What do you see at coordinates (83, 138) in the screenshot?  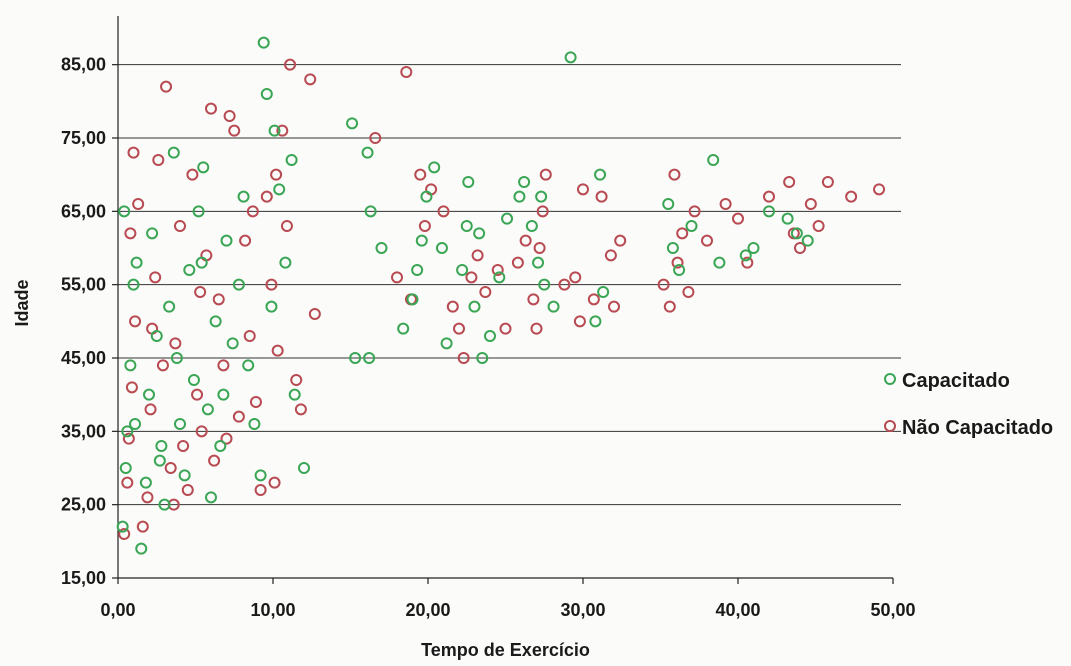 I see `y-tick-label: 75,00` at bounding box center [83, 138].